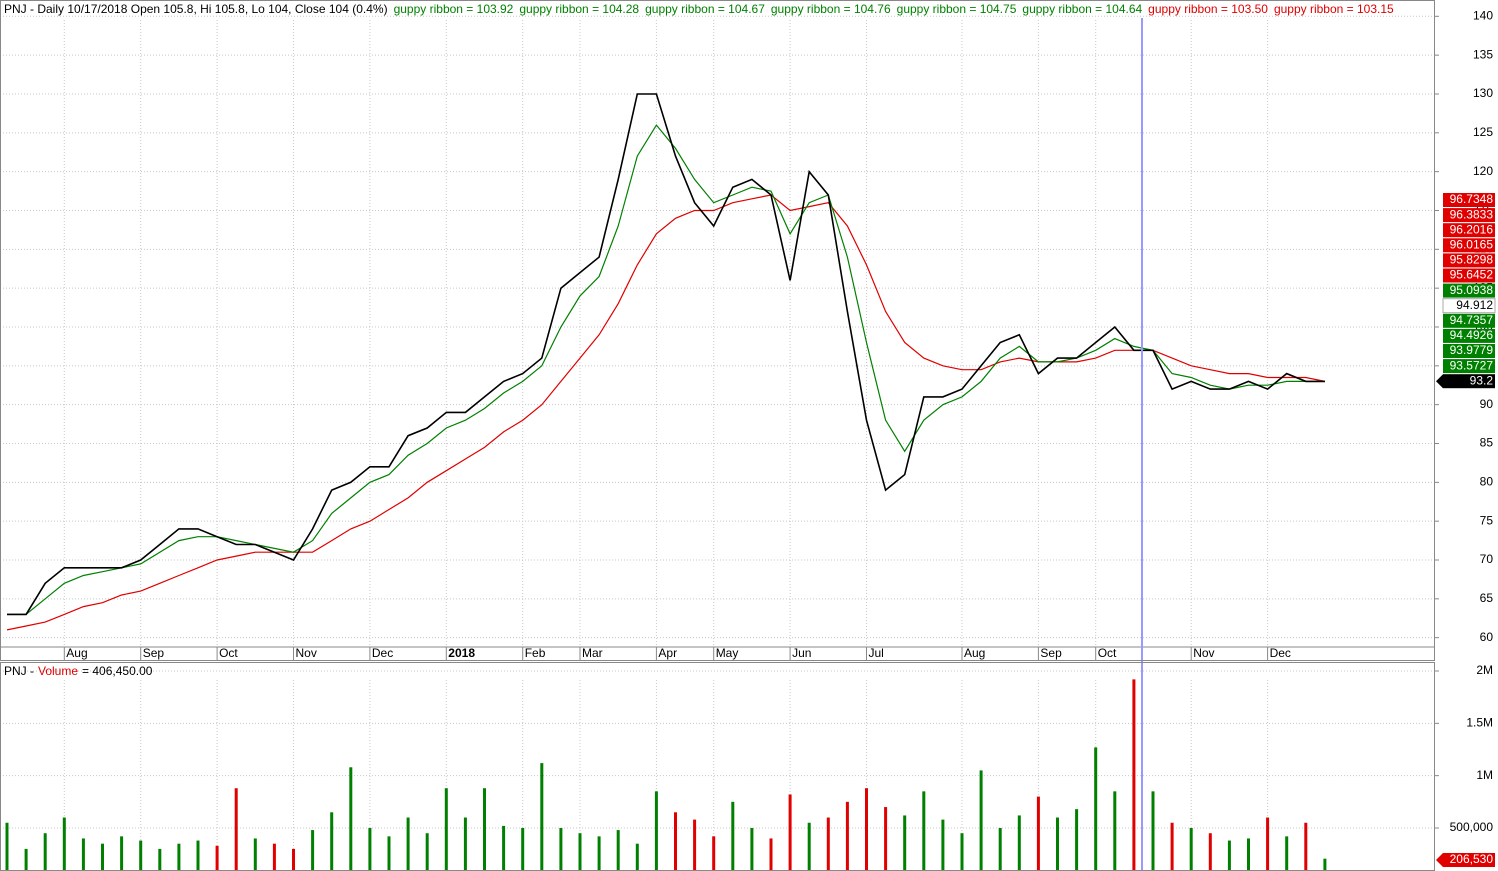  I want to click on price-label: 93.5727, so click(1472, 365).